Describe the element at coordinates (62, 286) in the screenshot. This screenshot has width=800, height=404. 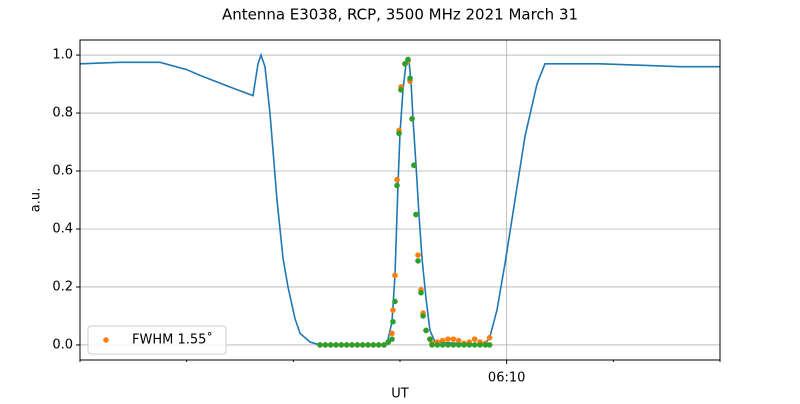
I see `y-tick-label: 0.2` at that location.